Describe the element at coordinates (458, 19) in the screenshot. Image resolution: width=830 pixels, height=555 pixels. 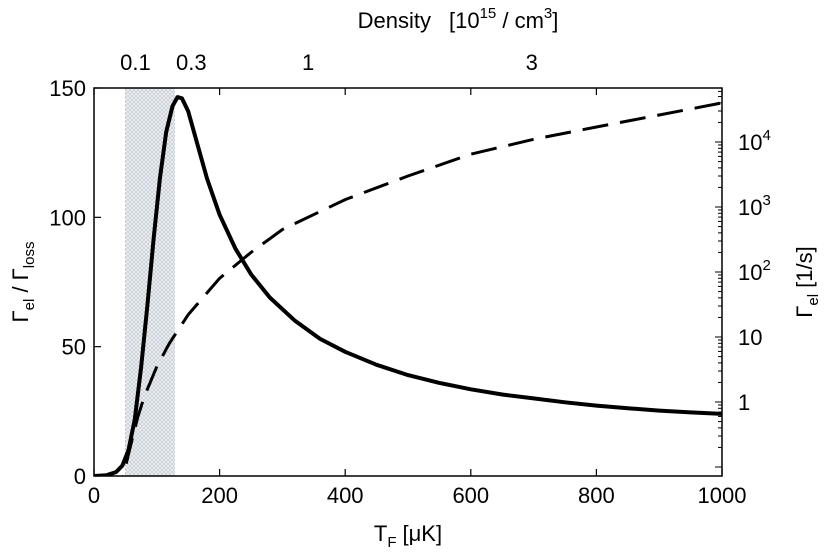
I see `top-axis-label: Density [1015 / cm3]` at that location.